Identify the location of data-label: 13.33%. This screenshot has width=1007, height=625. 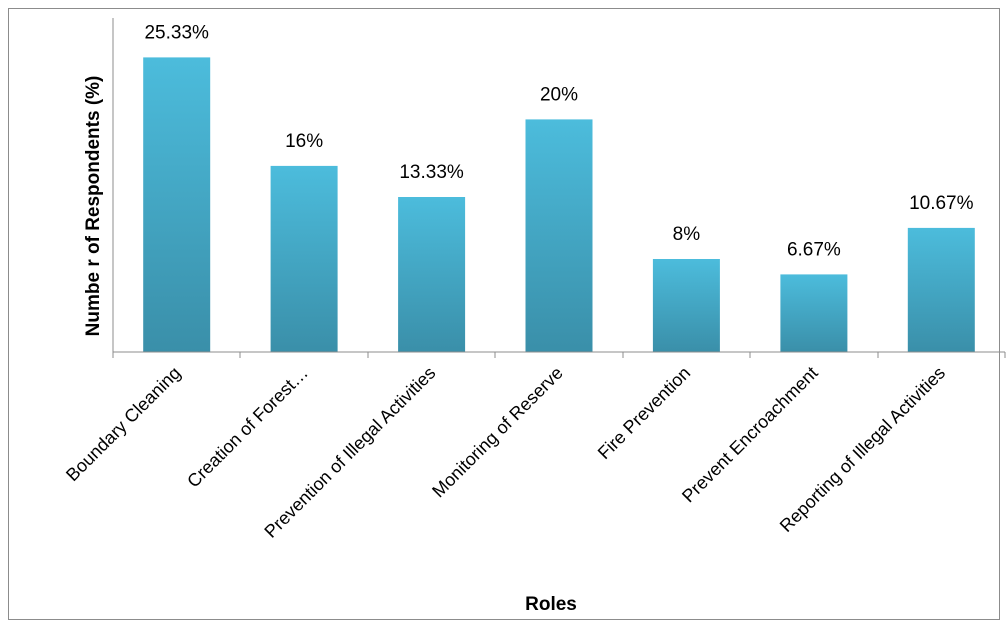
(431, 172).